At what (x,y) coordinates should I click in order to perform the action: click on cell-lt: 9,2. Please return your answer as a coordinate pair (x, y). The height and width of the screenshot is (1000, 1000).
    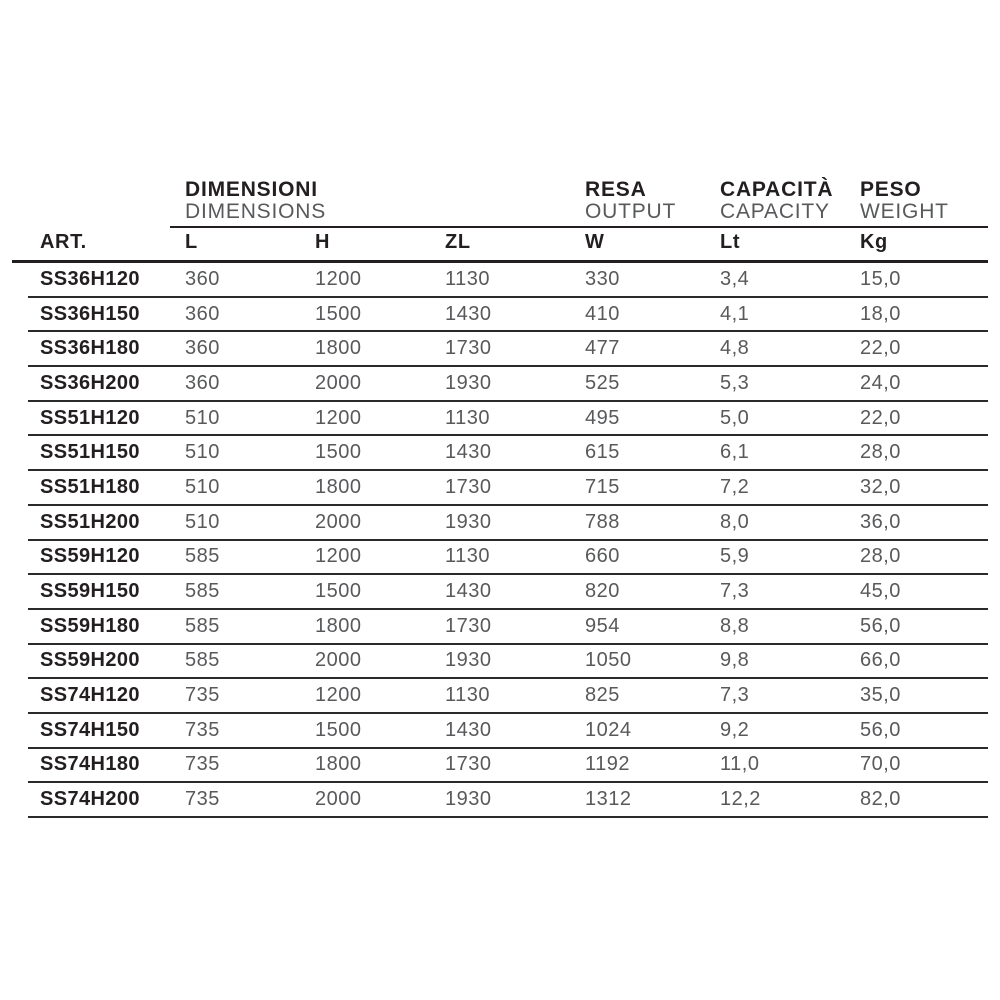
    Looking at the image, I should click on (735, 729).